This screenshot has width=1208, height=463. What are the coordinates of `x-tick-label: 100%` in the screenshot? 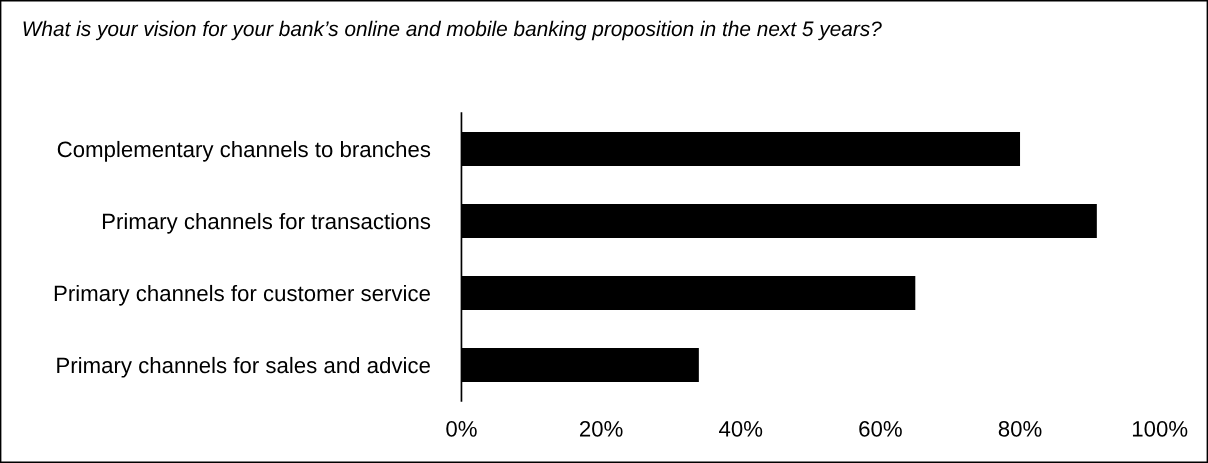 It's located at (1160, 428).